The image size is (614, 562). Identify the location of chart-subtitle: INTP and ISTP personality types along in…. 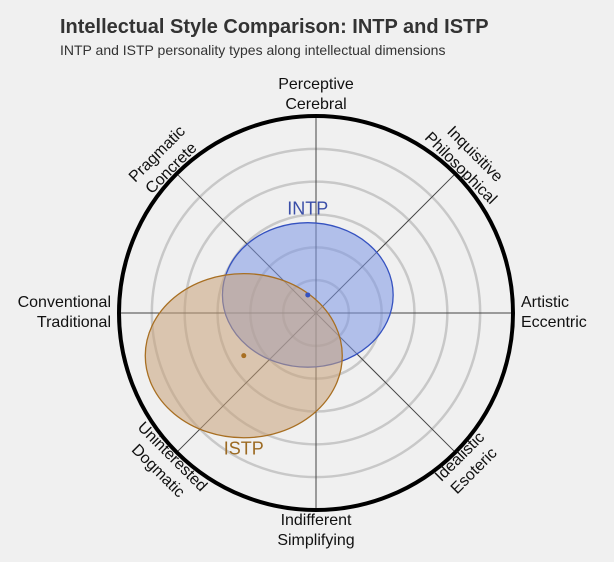
(252, 50).